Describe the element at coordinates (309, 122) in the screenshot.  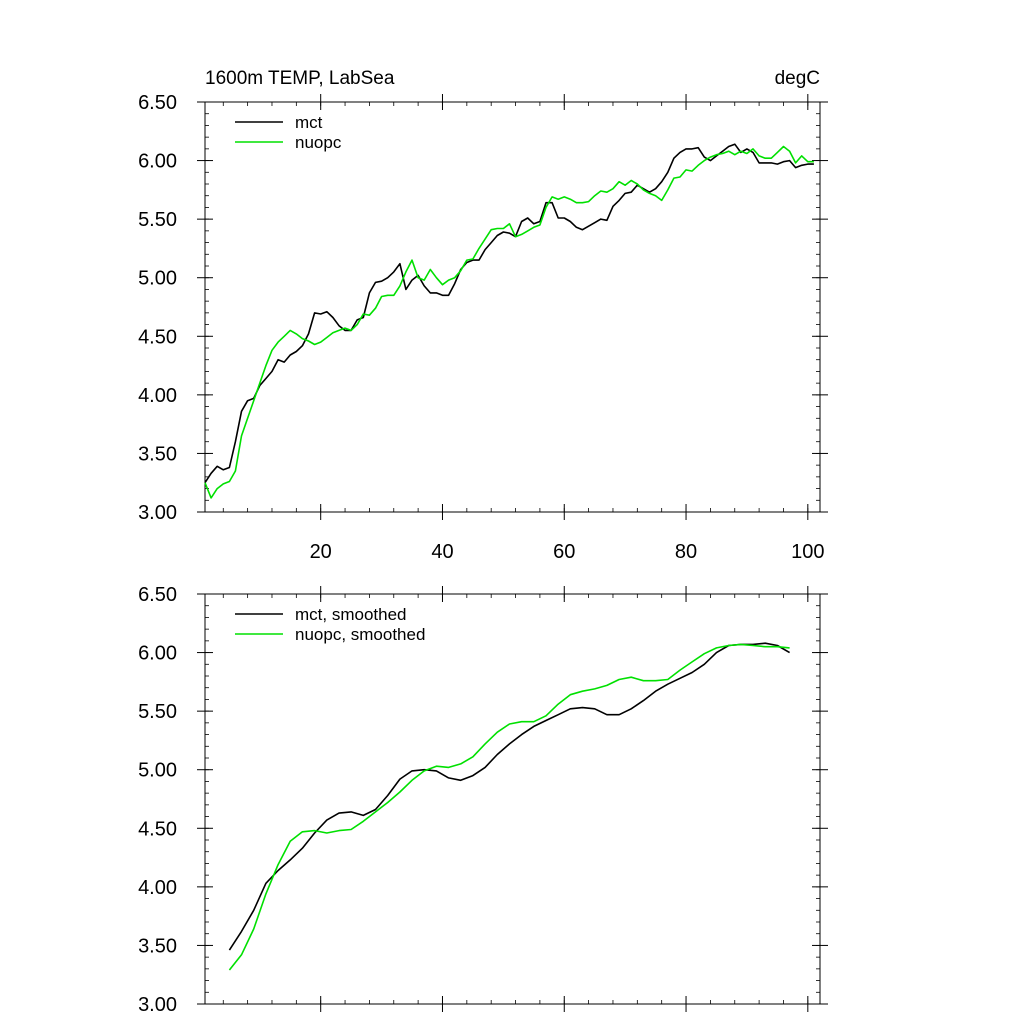
I see `legend-label: mct` at that location.